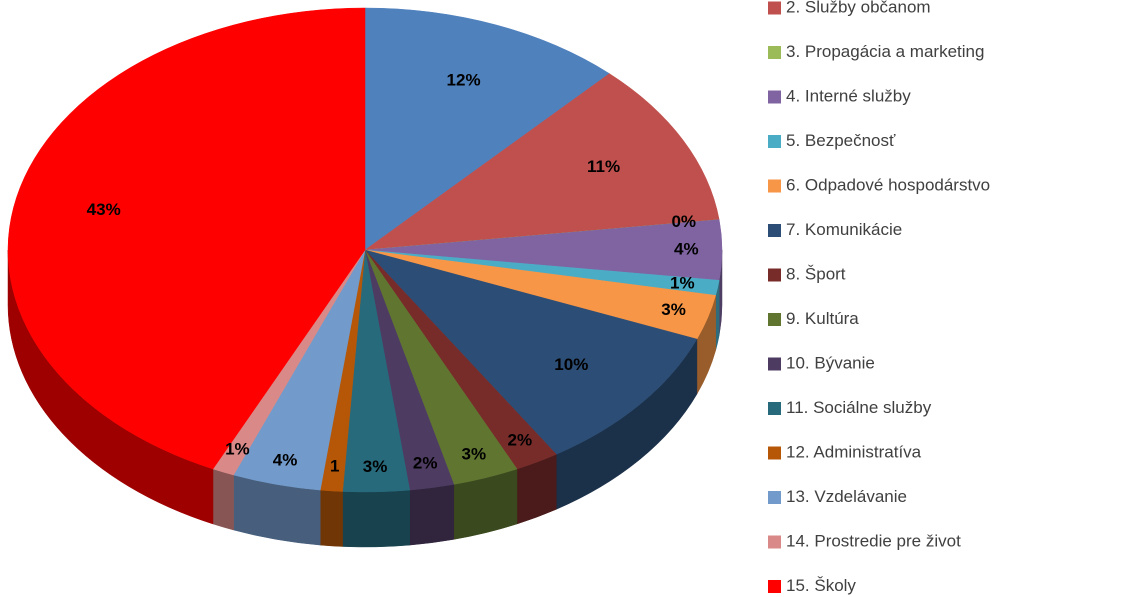 The image size is (1143, 597). I want to click on legend-label: 13. Vzdelávanie, so click(846, 496).